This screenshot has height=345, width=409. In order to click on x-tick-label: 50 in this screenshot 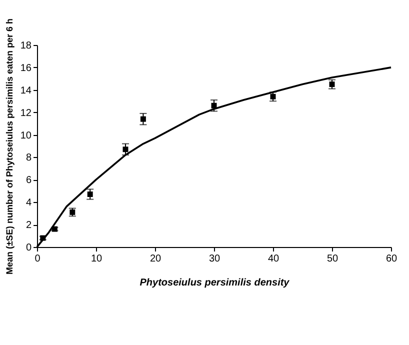, I will do `click(332, 259)`.